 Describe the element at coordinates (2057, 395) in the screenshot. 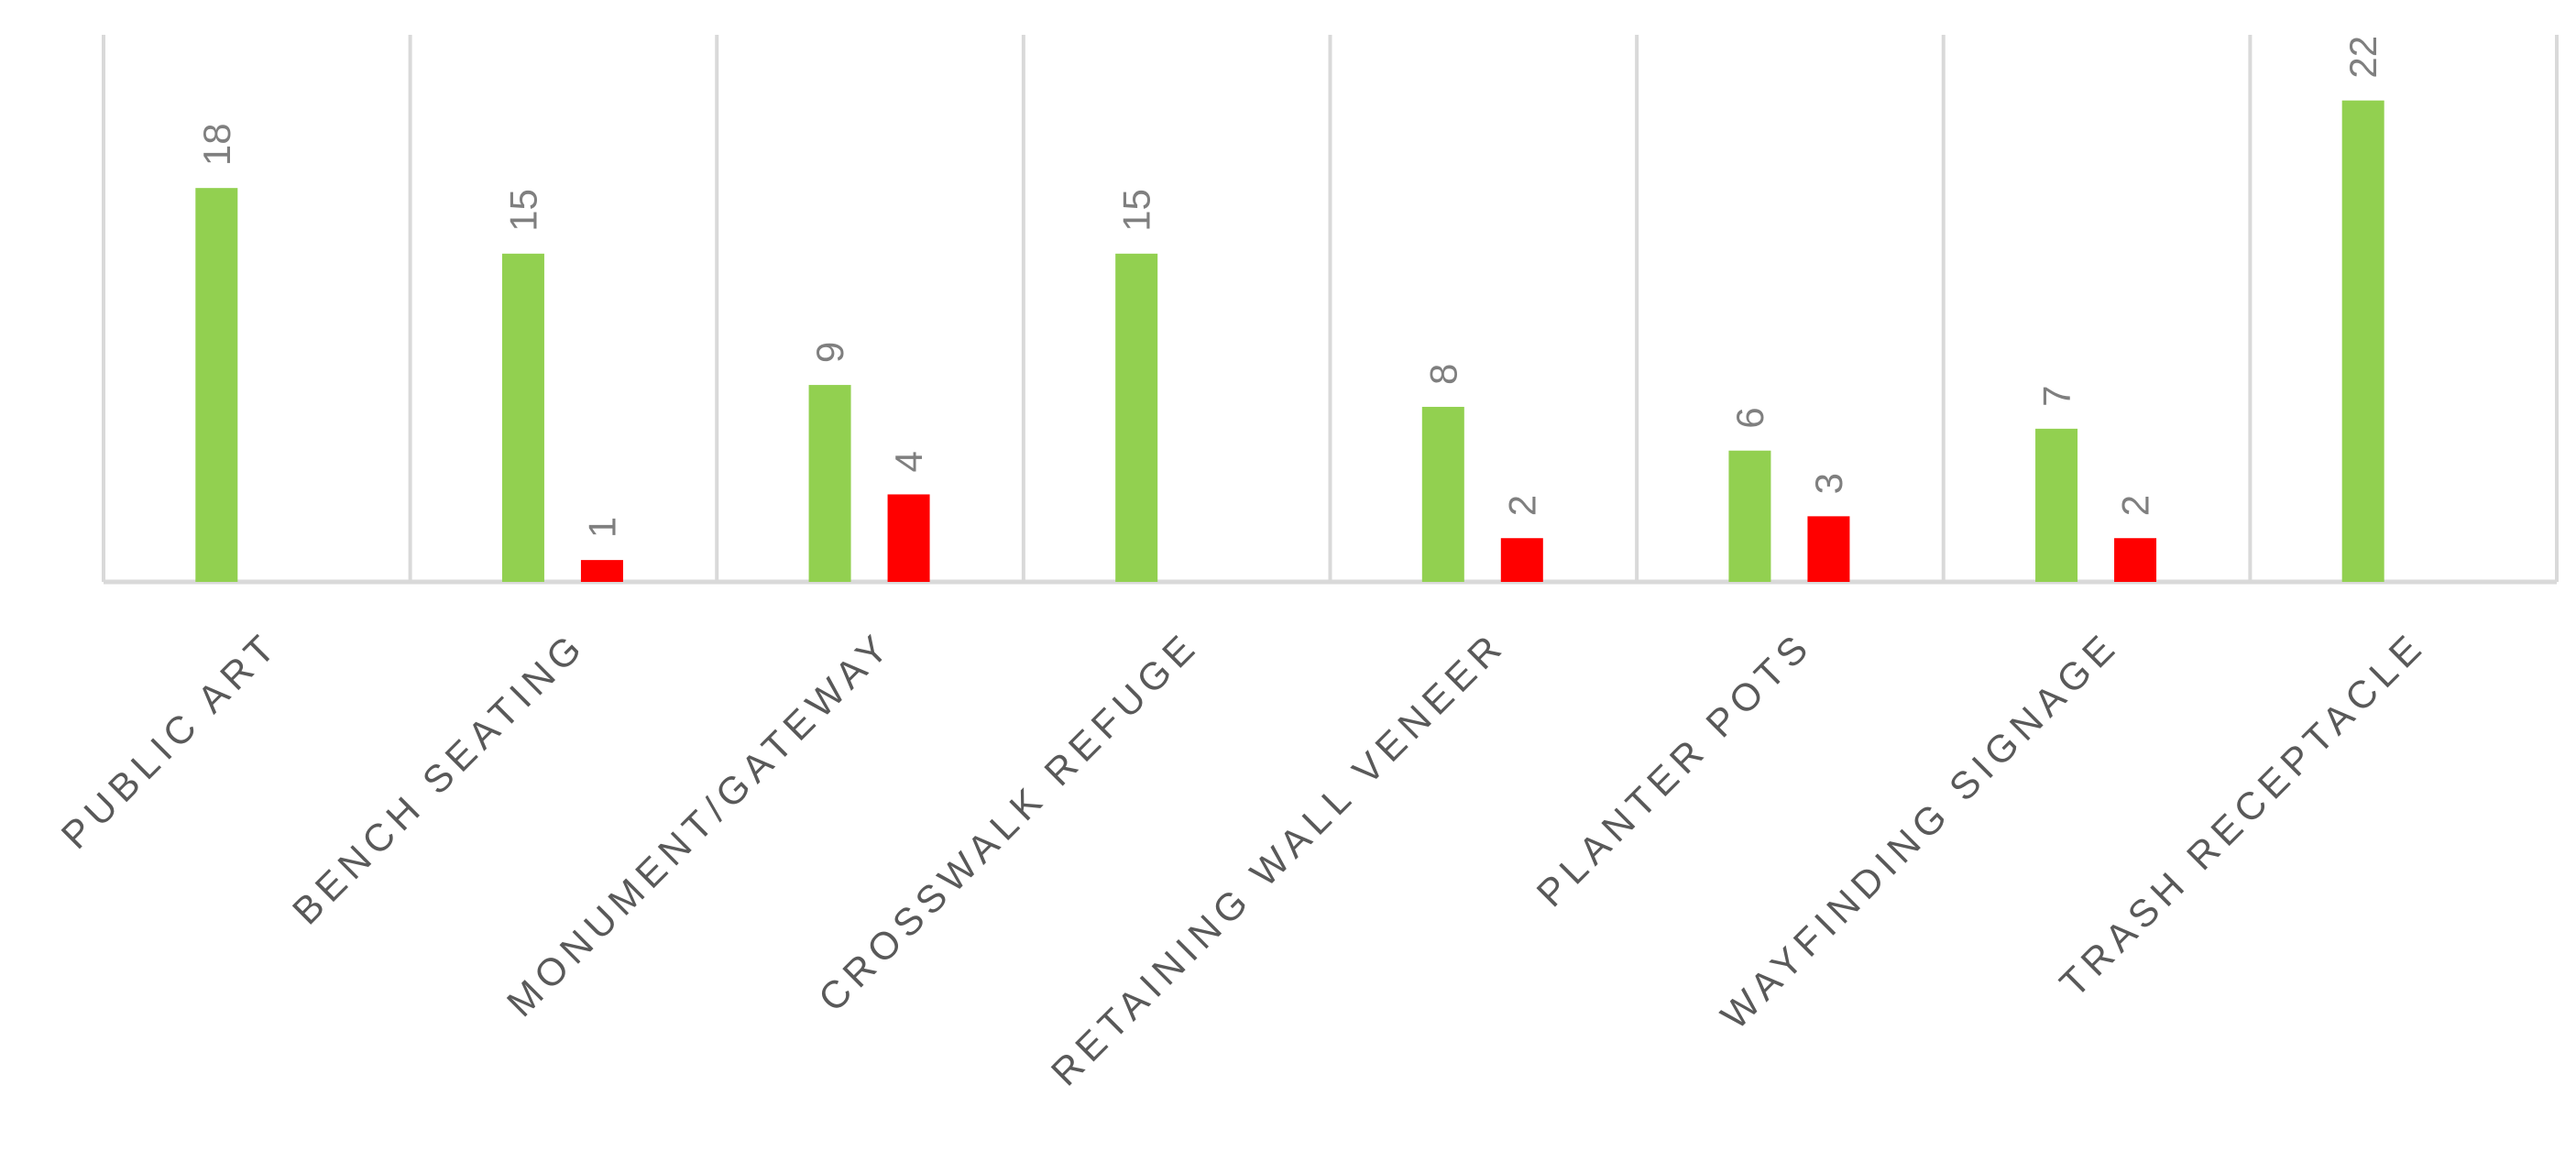

I see `data-label: 7` at that location.